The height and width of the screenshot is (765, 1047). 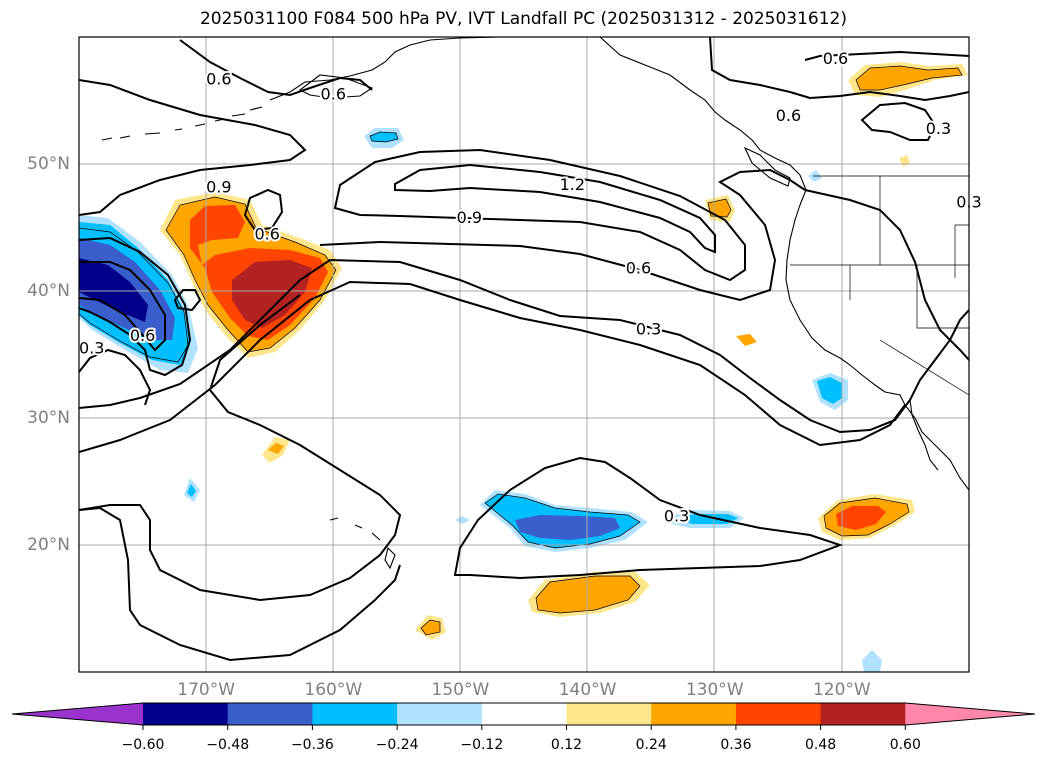 What do you see at coordinates (735, 745) in the screenshot?
I see `colorbar-tick-label: 0.36` at bounding box center [735, 745].